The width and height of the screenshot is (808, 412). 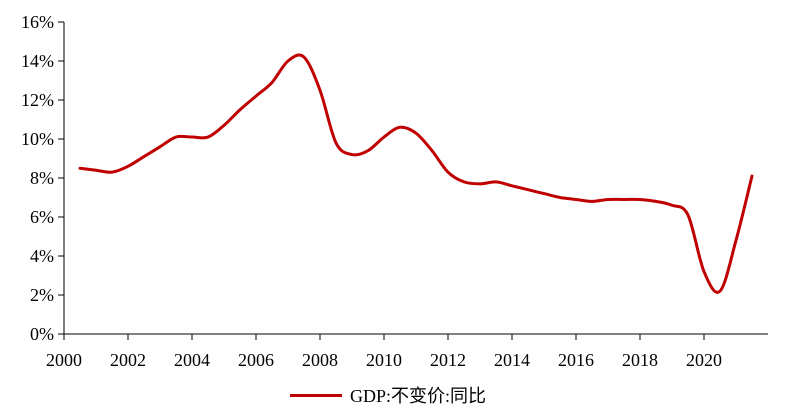 I want to click on y-tick-label: 8%, so click(x=42, y=178).